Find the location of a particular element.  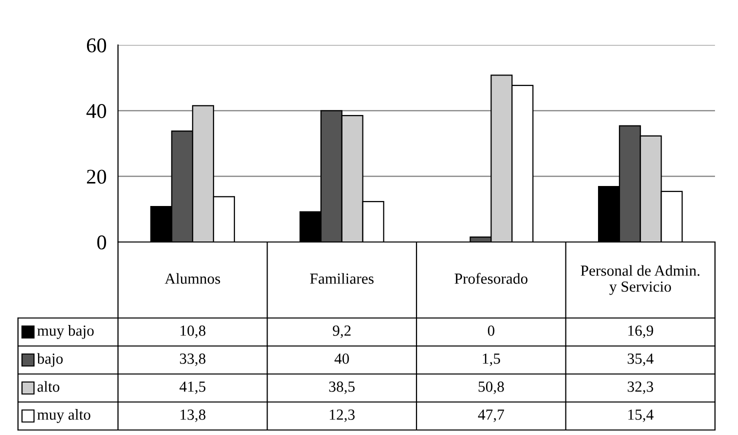

data-label: 15,4 is located at coordinates (641, 416).